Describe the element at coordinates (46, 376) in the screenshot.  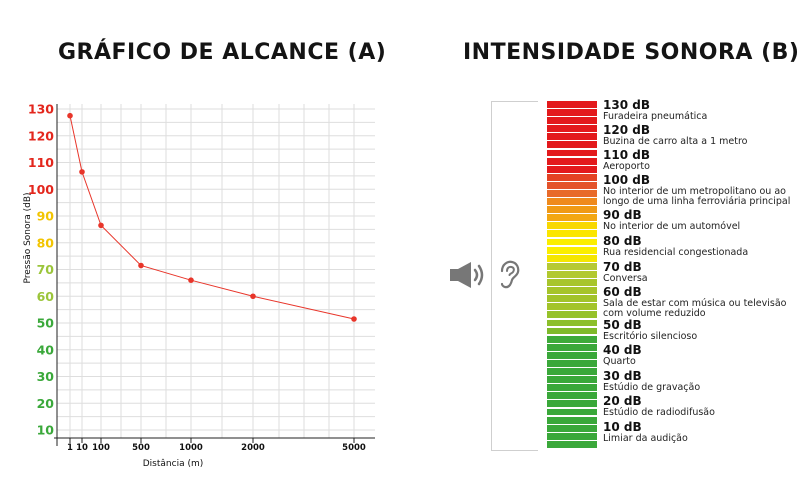
I see `y-tick-label: 30` at that location.